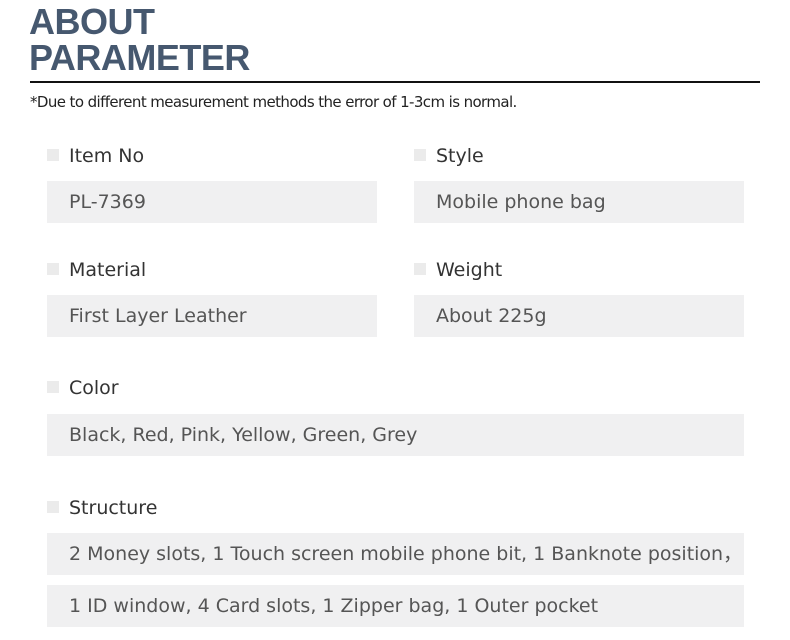 The width and height of the screenshot is (790, 640). Describe the element at coordinates (212, 316) in the screenshot. I see `material-value: First Layer Leather` at that location.